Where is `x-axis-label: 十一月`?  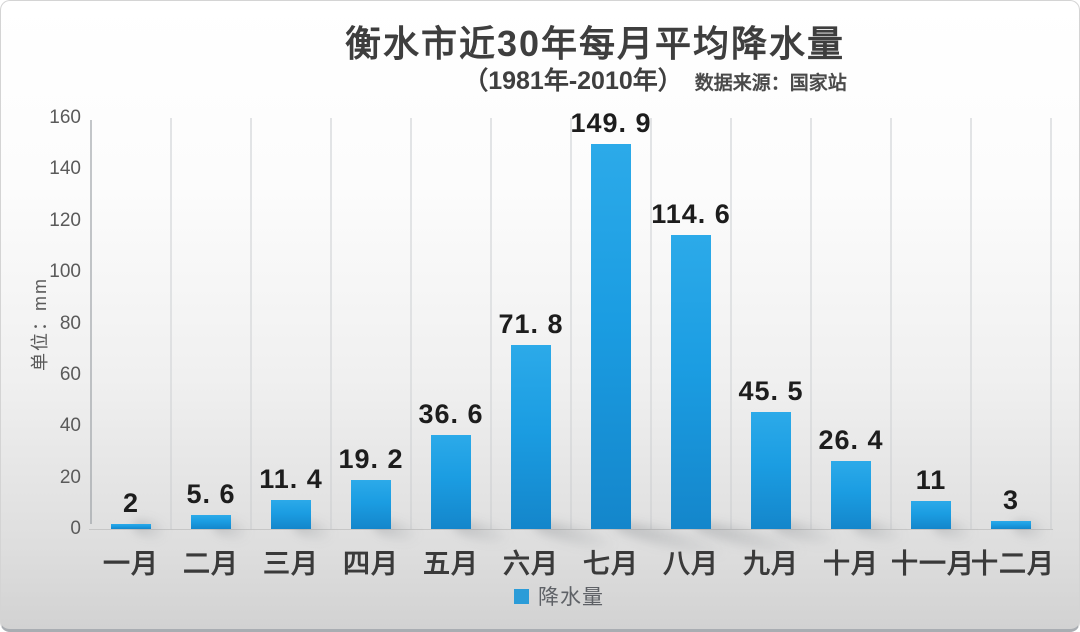
x-axis-label: 十一月 is located at coordinates (933, 564).